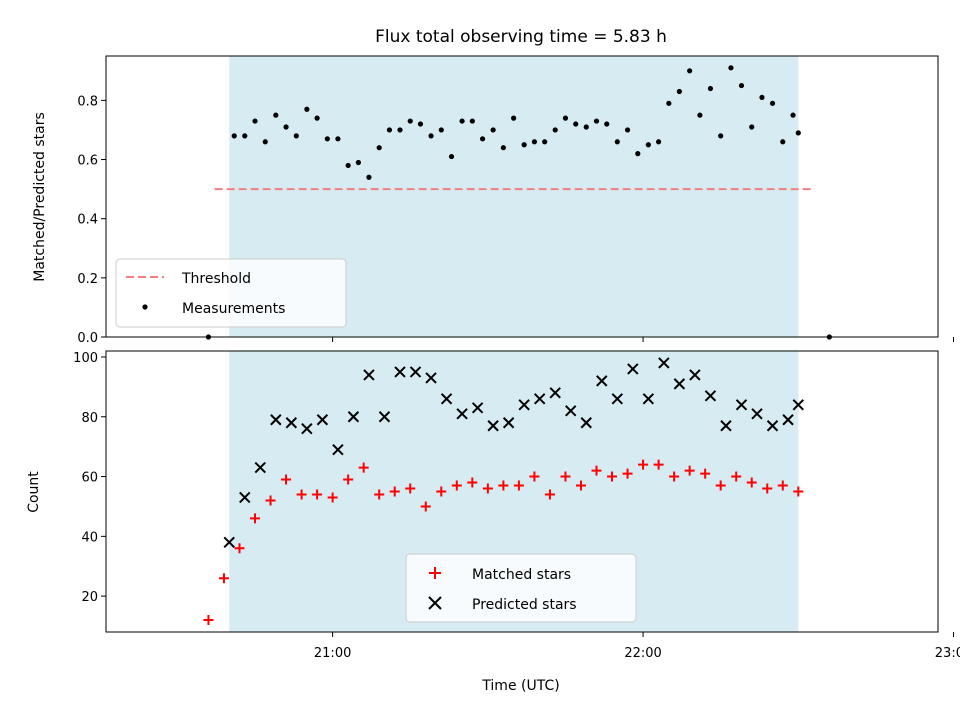 The image size is (960, 720). What do you see at coordinates (87, 220) in the screenshot?
I see `y-tick-label: 0.4` at bounding box center [87, 220].